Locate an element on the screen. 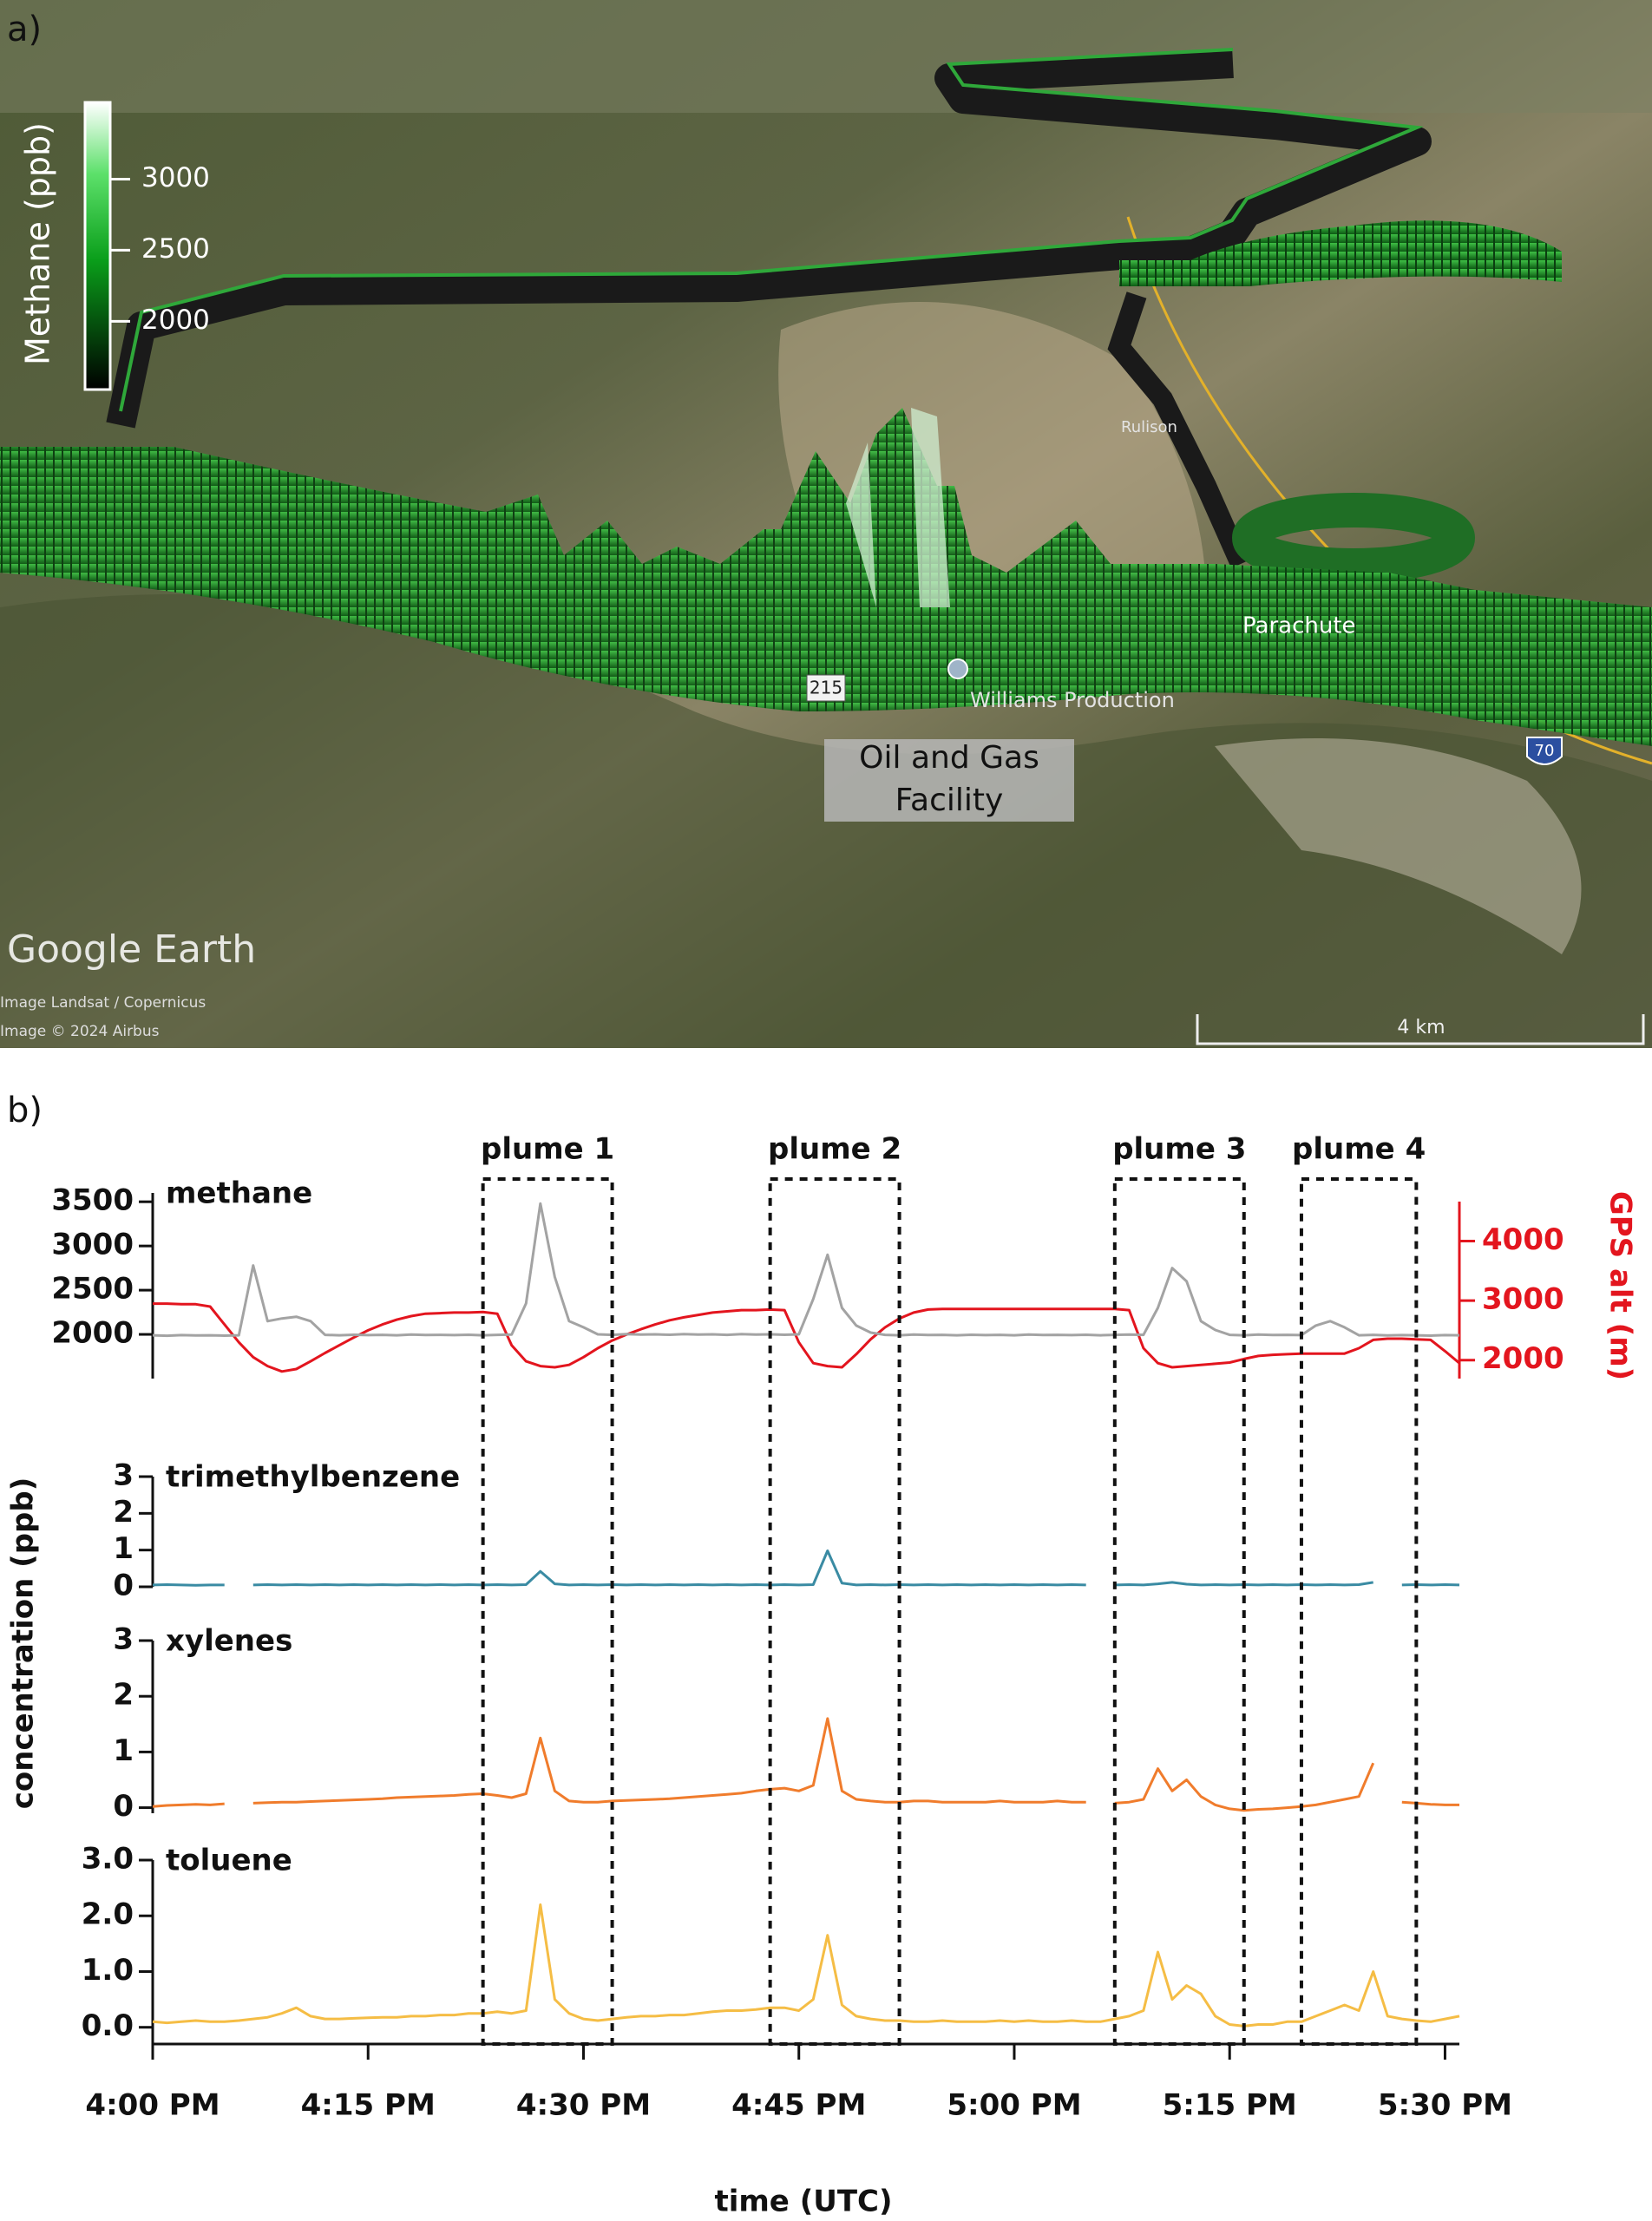 Image resolution: width=1652 pixels, height=2221 pixels. flight-track-edge is located at coordinates (772, 230).